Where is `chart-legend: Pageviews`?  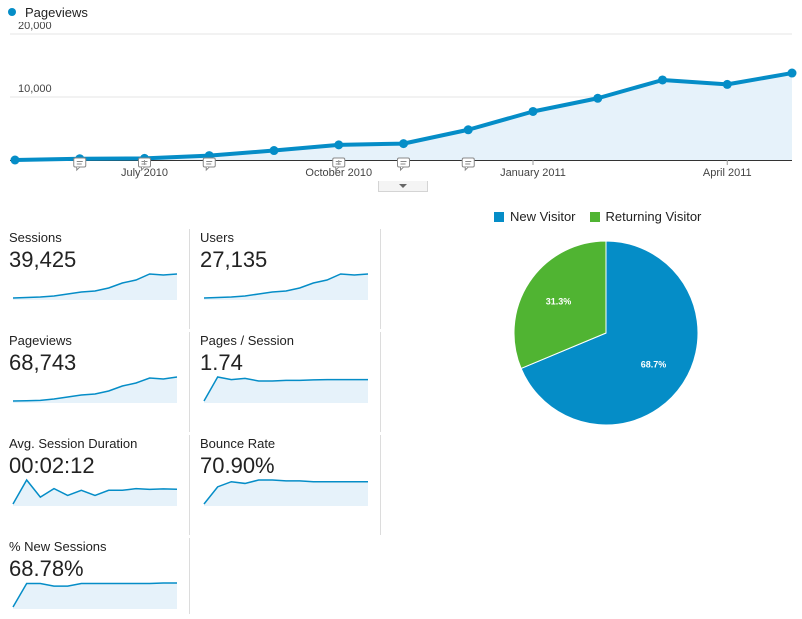 chart-legend: Pageviews is located at coordinates (48, 12).